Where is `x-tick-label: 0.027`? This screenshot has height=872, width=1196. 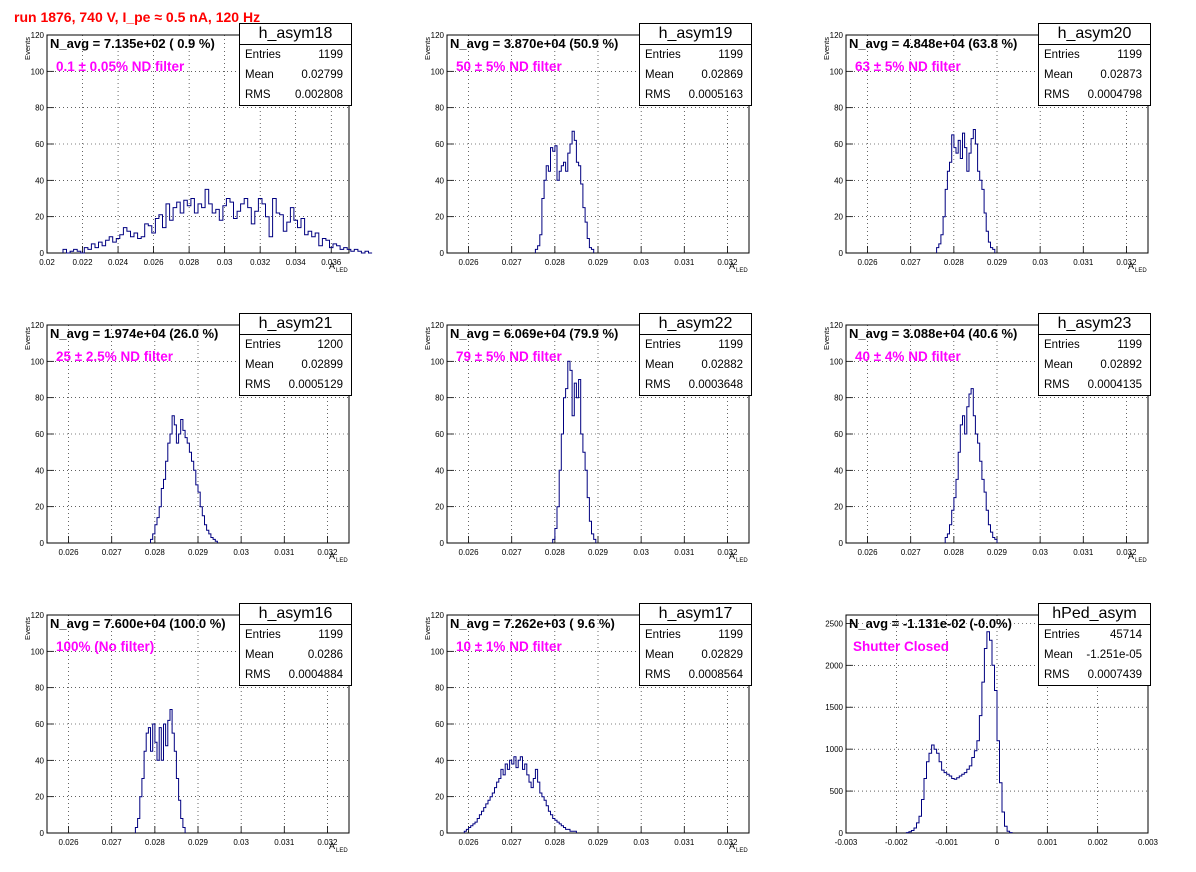
x-tick-label: 0.027 is located at coordinates (112, 552).